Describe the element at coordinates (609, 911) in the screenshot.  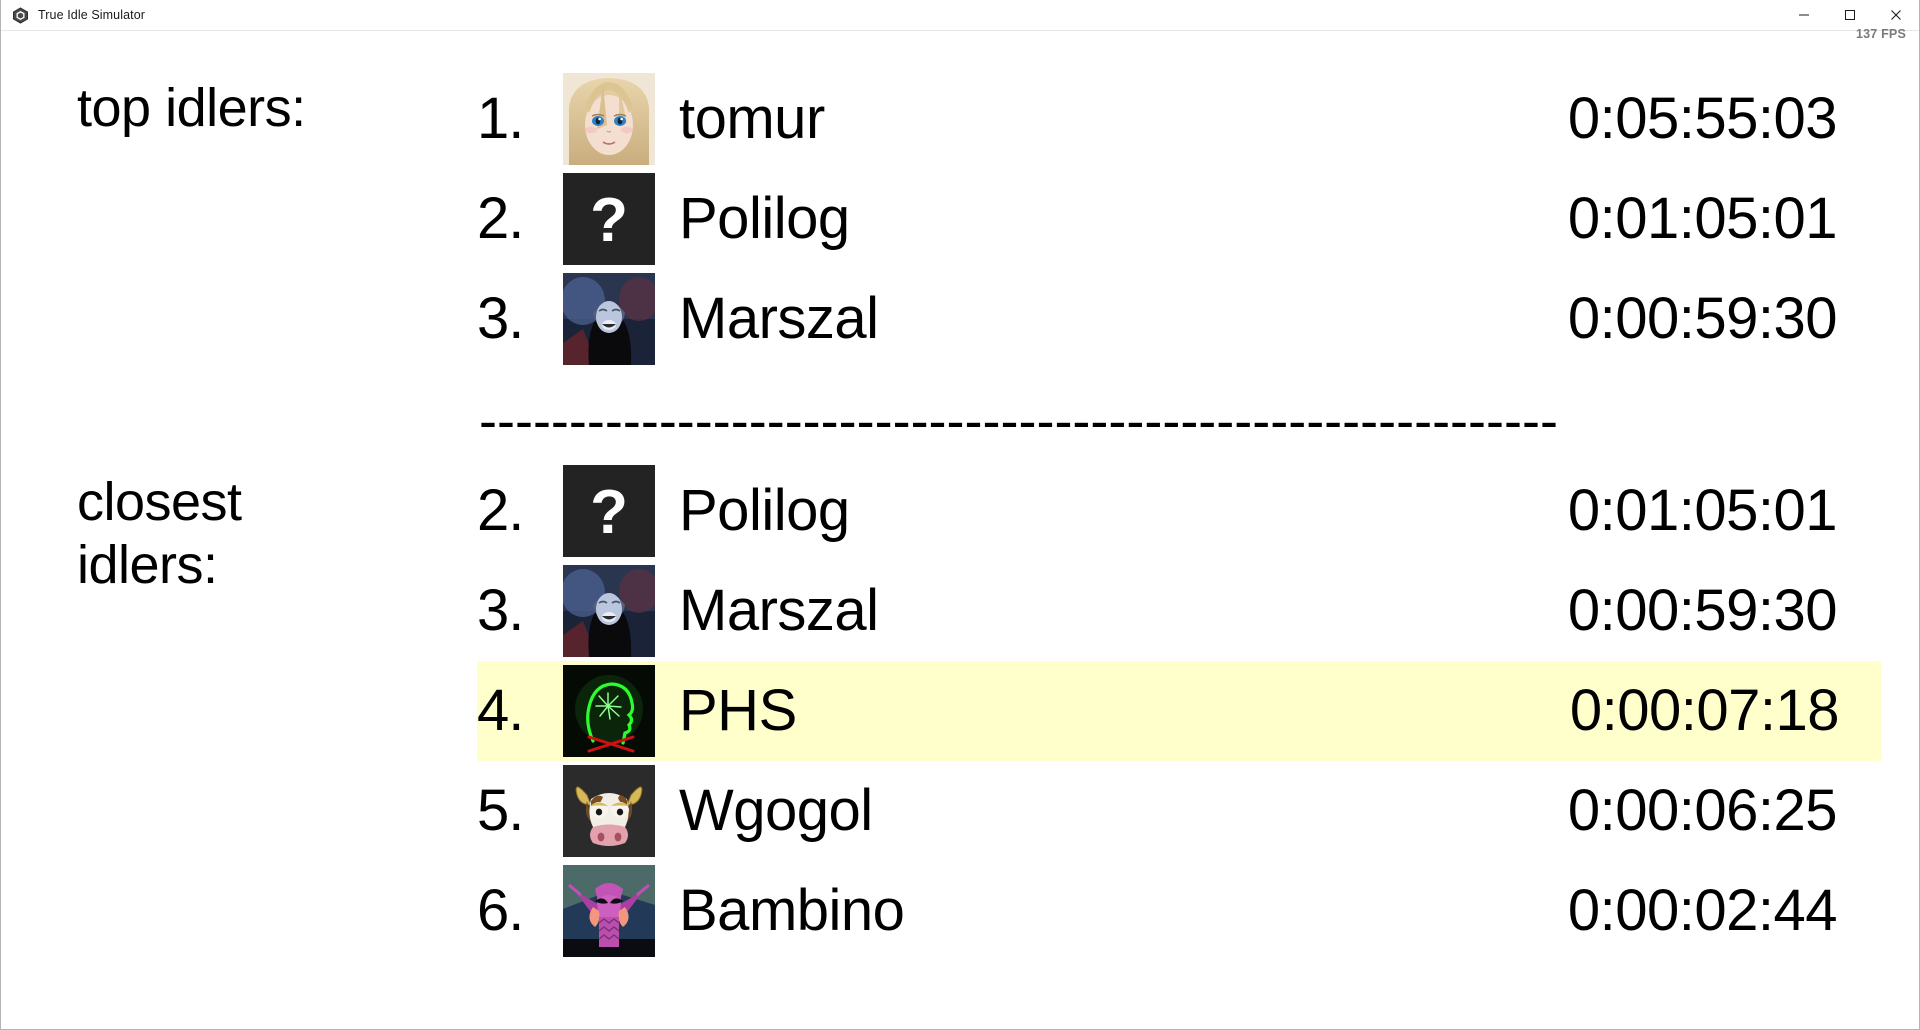
I see `pink-creature-avatar` at that location.